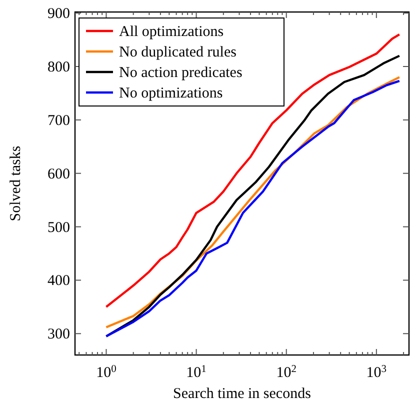  What do you see at coordinates (196, 372) in the screenshot?
I see `x-tick-label: 10$^{1}$` at bounding box center [196, 372].